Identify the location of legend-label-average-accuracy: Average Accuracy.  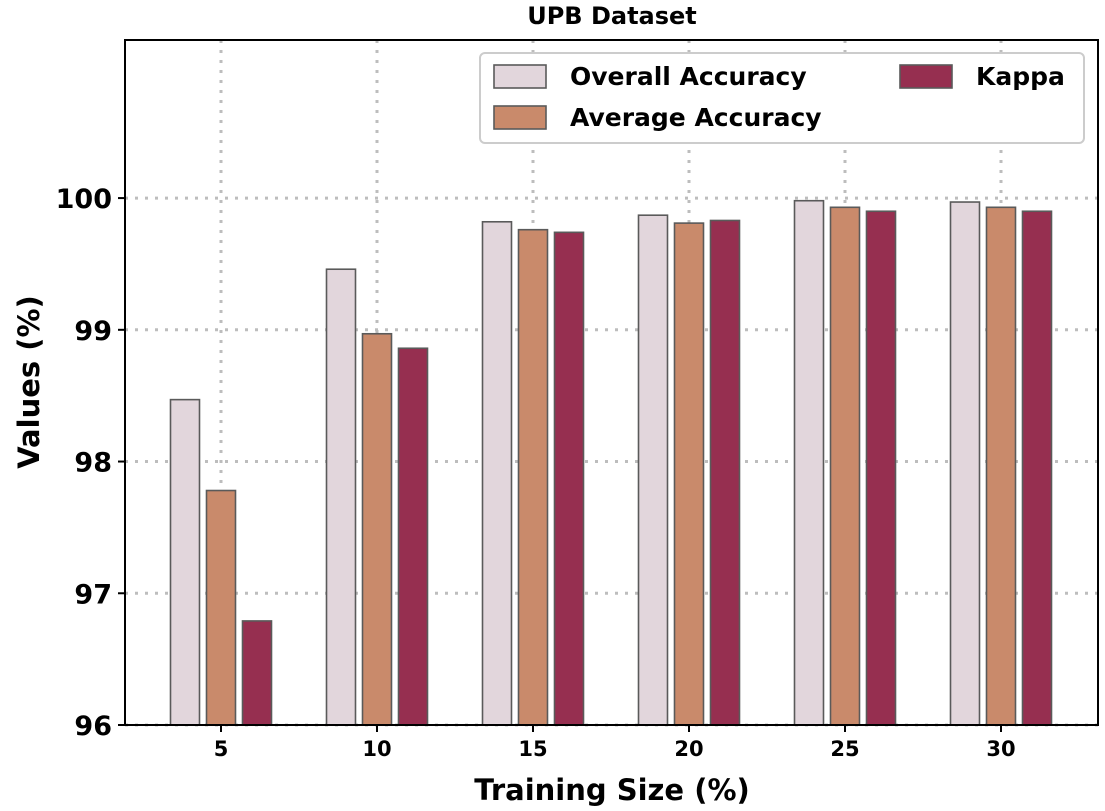
(696, 117).